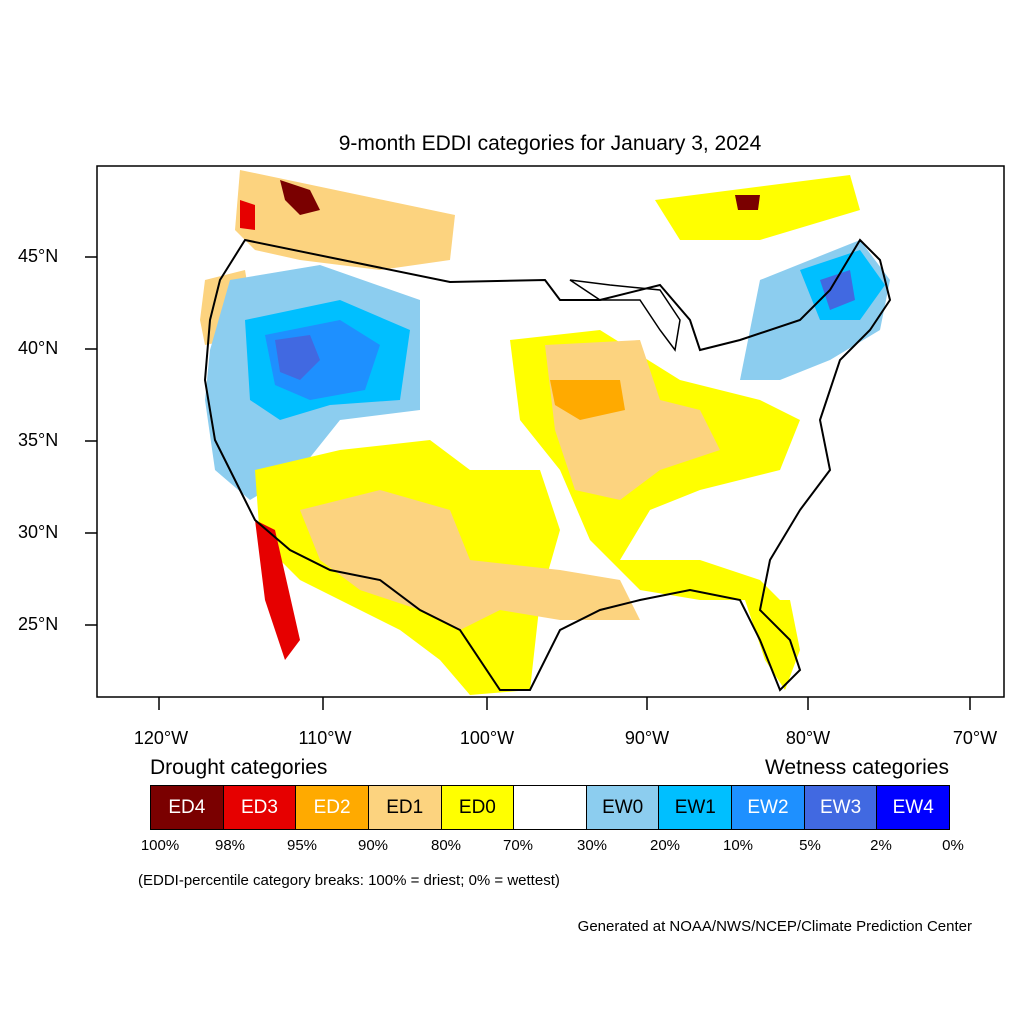  I want to click on legend-label-ed2: ED2, so click(332, 807).